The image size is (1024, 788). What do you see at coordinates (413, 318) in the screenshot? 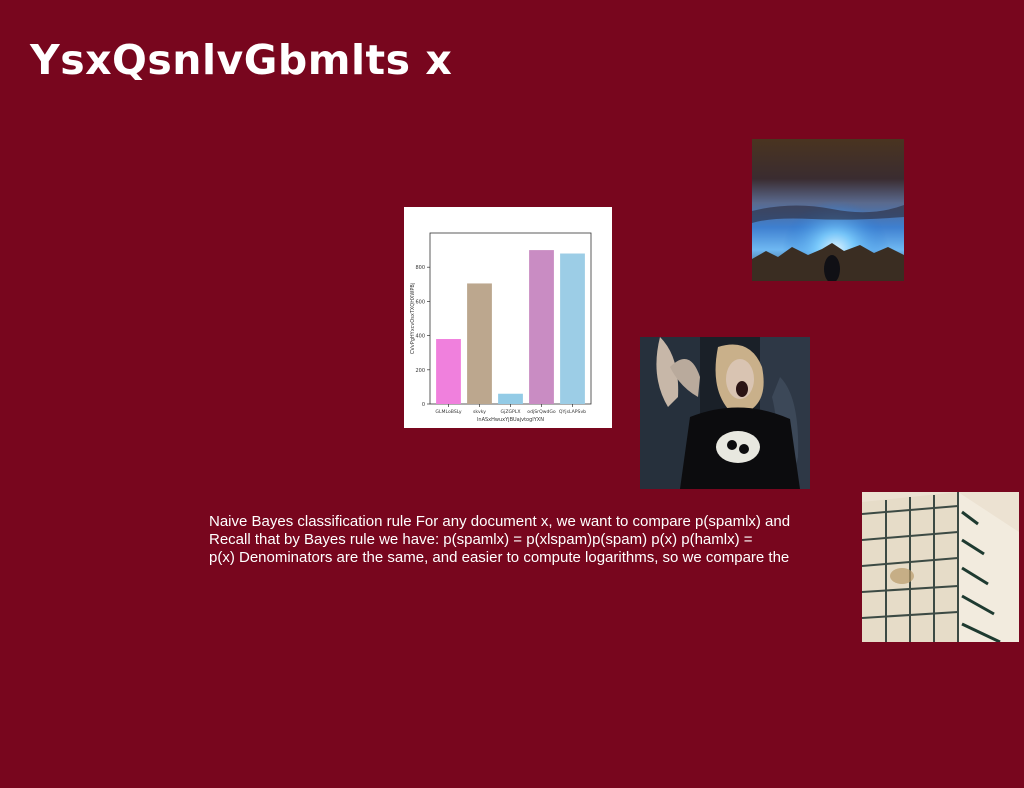
I see `y-axis-label: CVvPgHYxcvOsxTXQHXWPBj` at bounding box center [413, 318].